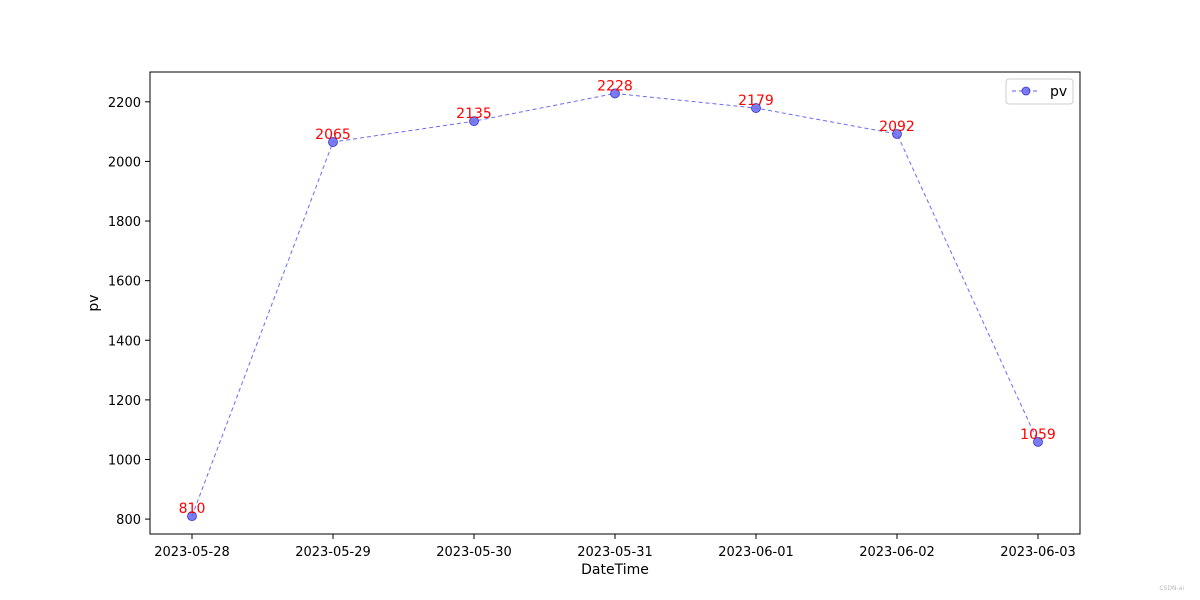  Describe the element at coordinates (1038, 435) in the screenshot. I see `data-label: 1059` at that location.